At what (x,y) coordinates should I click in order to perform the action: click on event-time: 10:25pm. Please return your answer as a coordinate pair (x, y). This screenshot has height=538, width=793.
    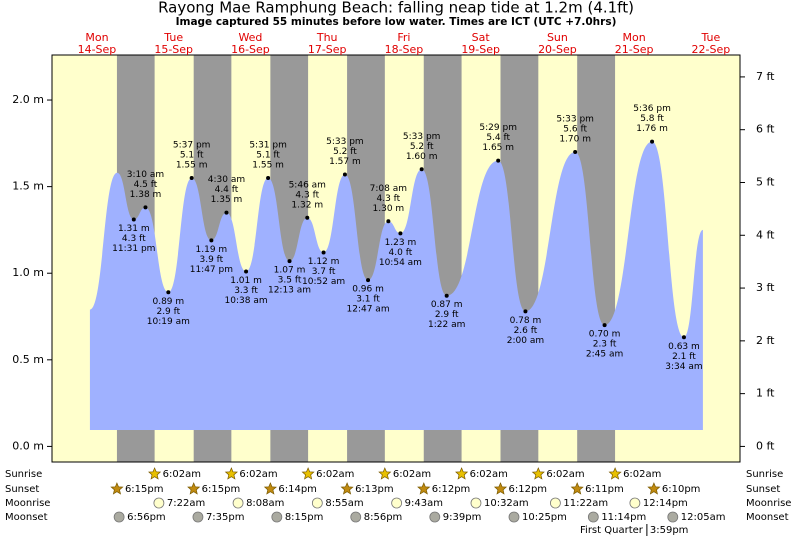
    Looking at the image, I should click on (544, 517).